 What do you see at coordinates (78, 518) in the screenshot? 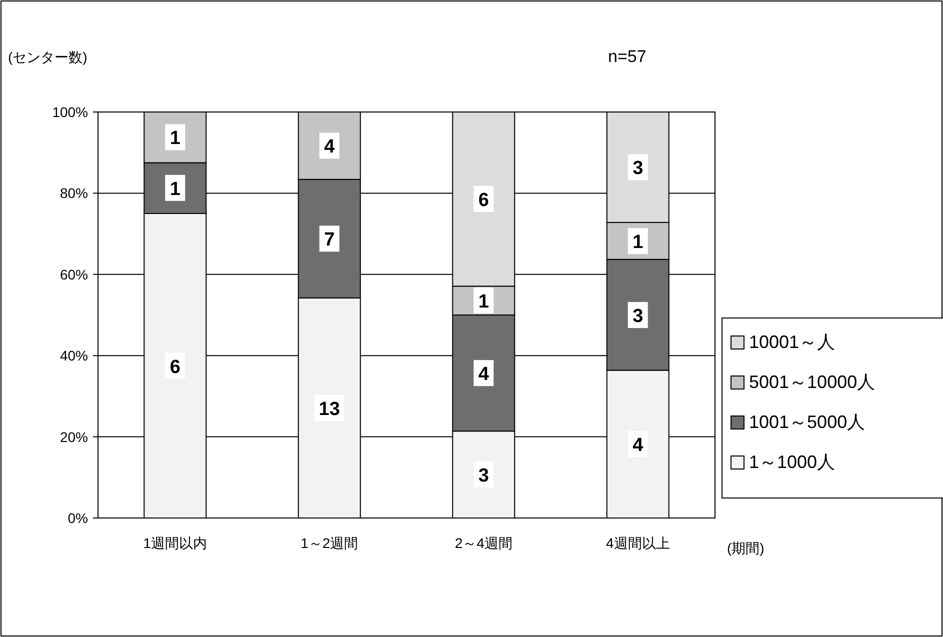
I see `y-tick-label: 0%` at bounding box center [78, 518].